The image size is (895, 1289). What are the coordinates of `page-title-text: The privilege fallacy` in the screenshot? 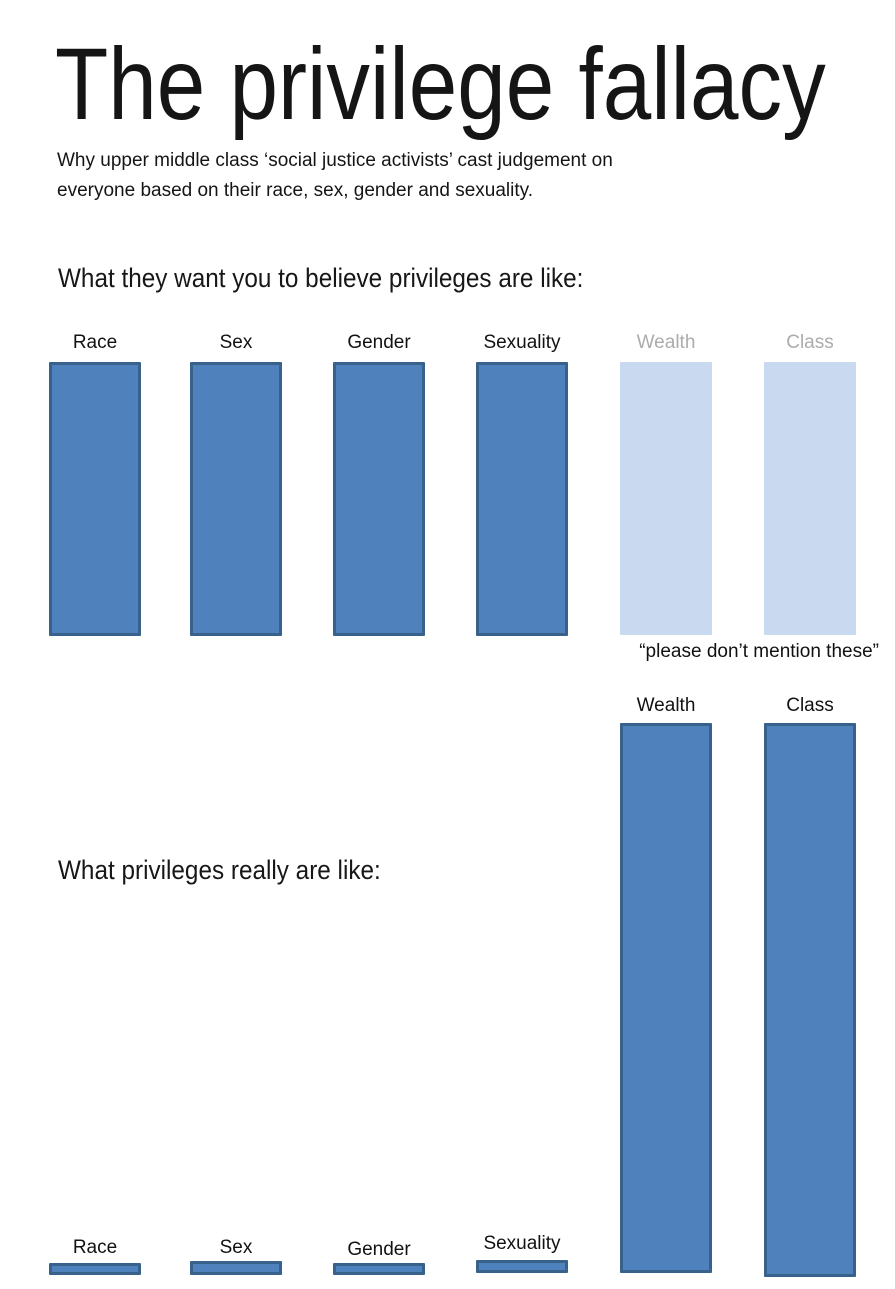 It's located at (440, 84).